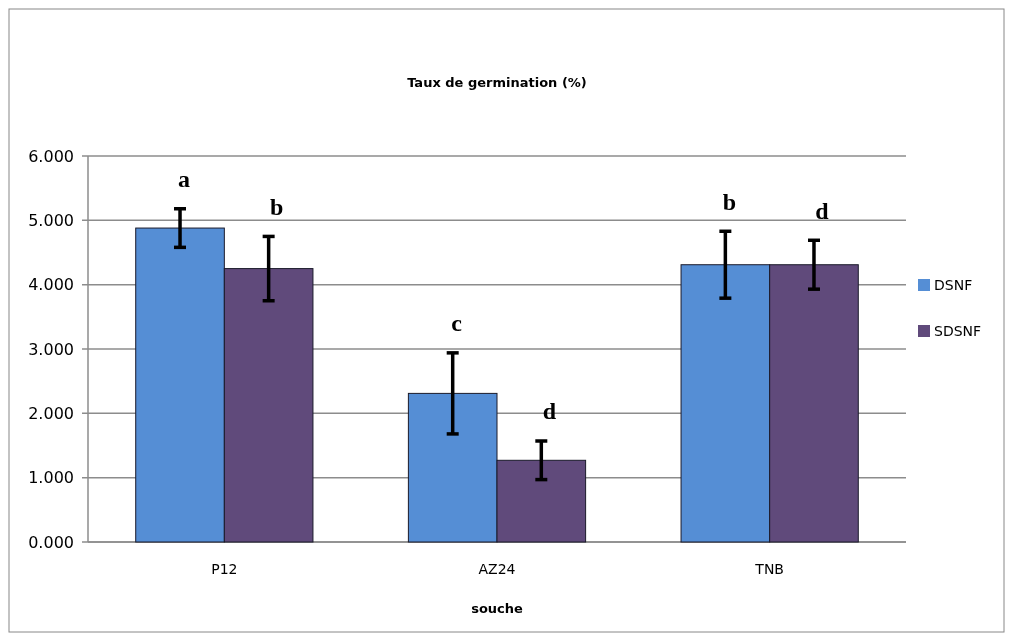 This screenshot has width=1013, height=641. What do you see at coordinates (51, 220) in the screenshot?
I see `y-tick-label: 5.000` at bounding box center [51, 220].